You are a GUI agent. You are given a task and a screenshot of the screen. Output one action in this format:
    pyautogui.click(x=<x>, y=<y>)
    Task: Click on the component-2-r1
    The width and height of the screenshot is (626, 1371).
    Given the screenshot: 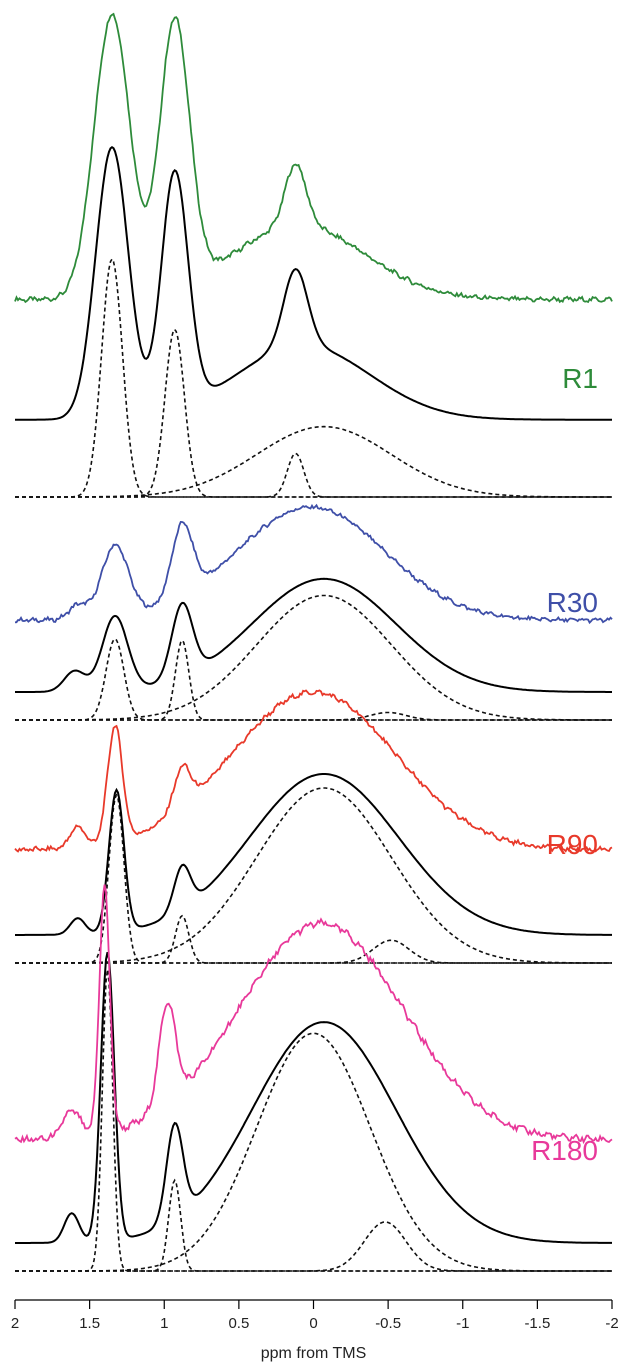 What is the action you would take?
    pyautogui.click(x=313, y=413)
    